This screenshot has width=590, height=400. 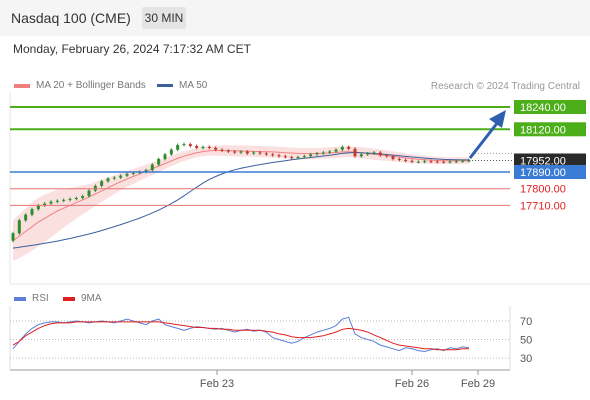 I want to click on pivot-label: 17890.00, so click(x=543, y=173).